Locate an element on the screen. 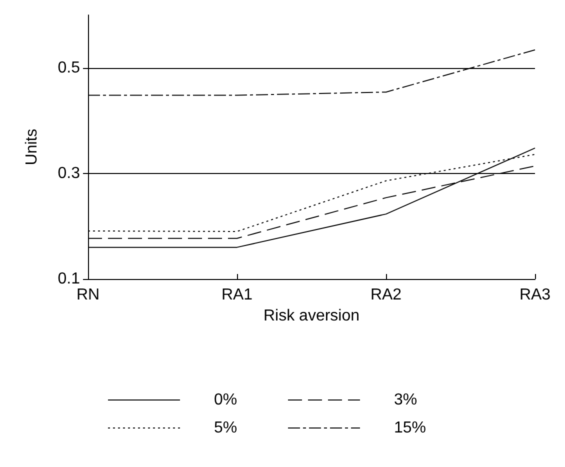 This screenshot has width=565, height=467. y-tick-label: 0.5 is located at coordinates (69, 67).